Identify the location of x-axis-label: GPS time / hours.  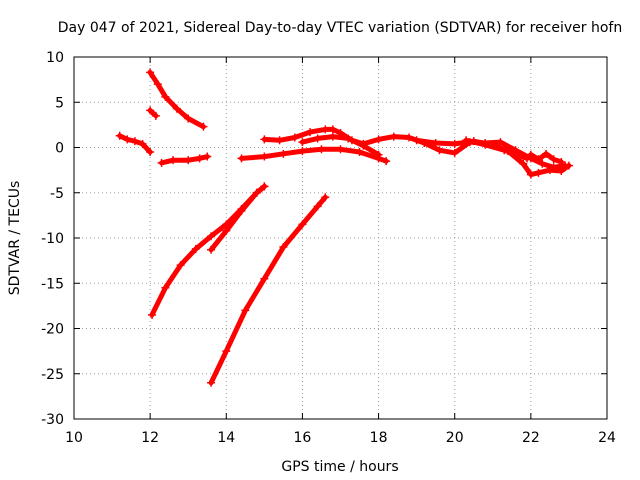
(339, 467).